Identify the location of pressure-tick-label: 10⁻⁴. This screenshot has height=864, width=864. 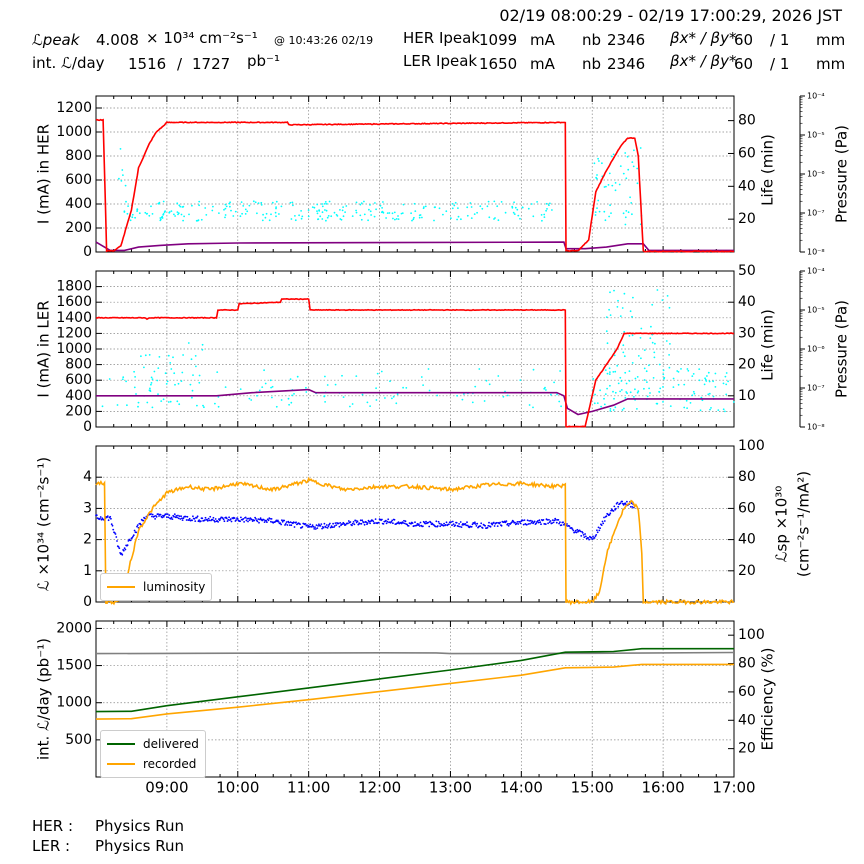
(816, 96).